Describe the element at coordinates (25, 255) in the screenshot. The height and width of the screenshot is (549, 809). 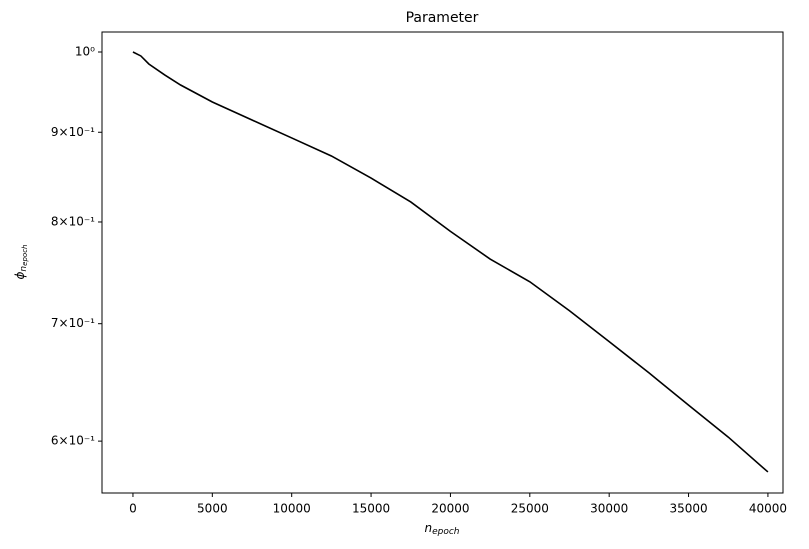
I see `y-label-subsub: epoch` at that location.